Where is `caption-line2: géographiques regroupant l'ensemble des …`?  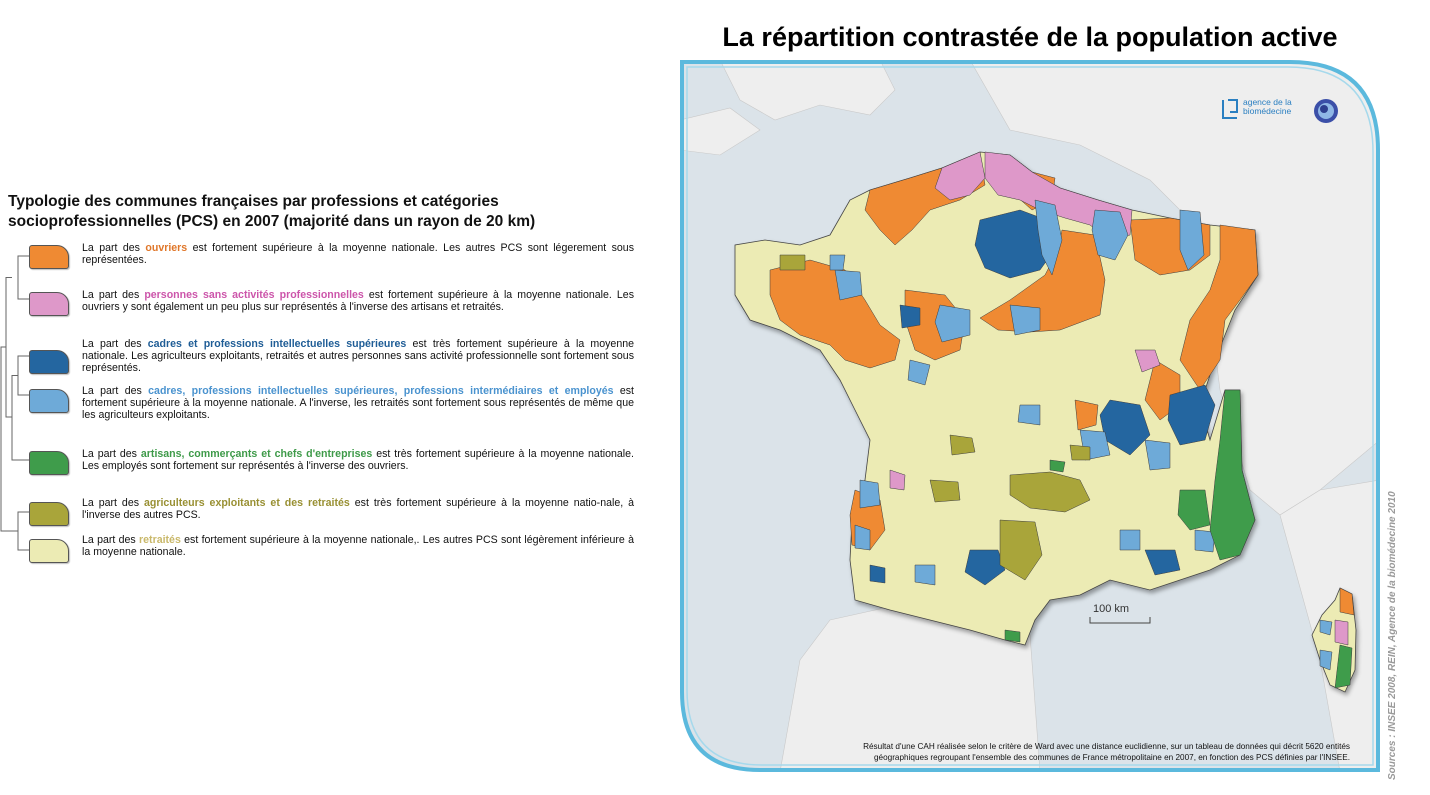 caption-line2: géographiques regroupant l'ensemble des … is located at coordinates (1111, 757).